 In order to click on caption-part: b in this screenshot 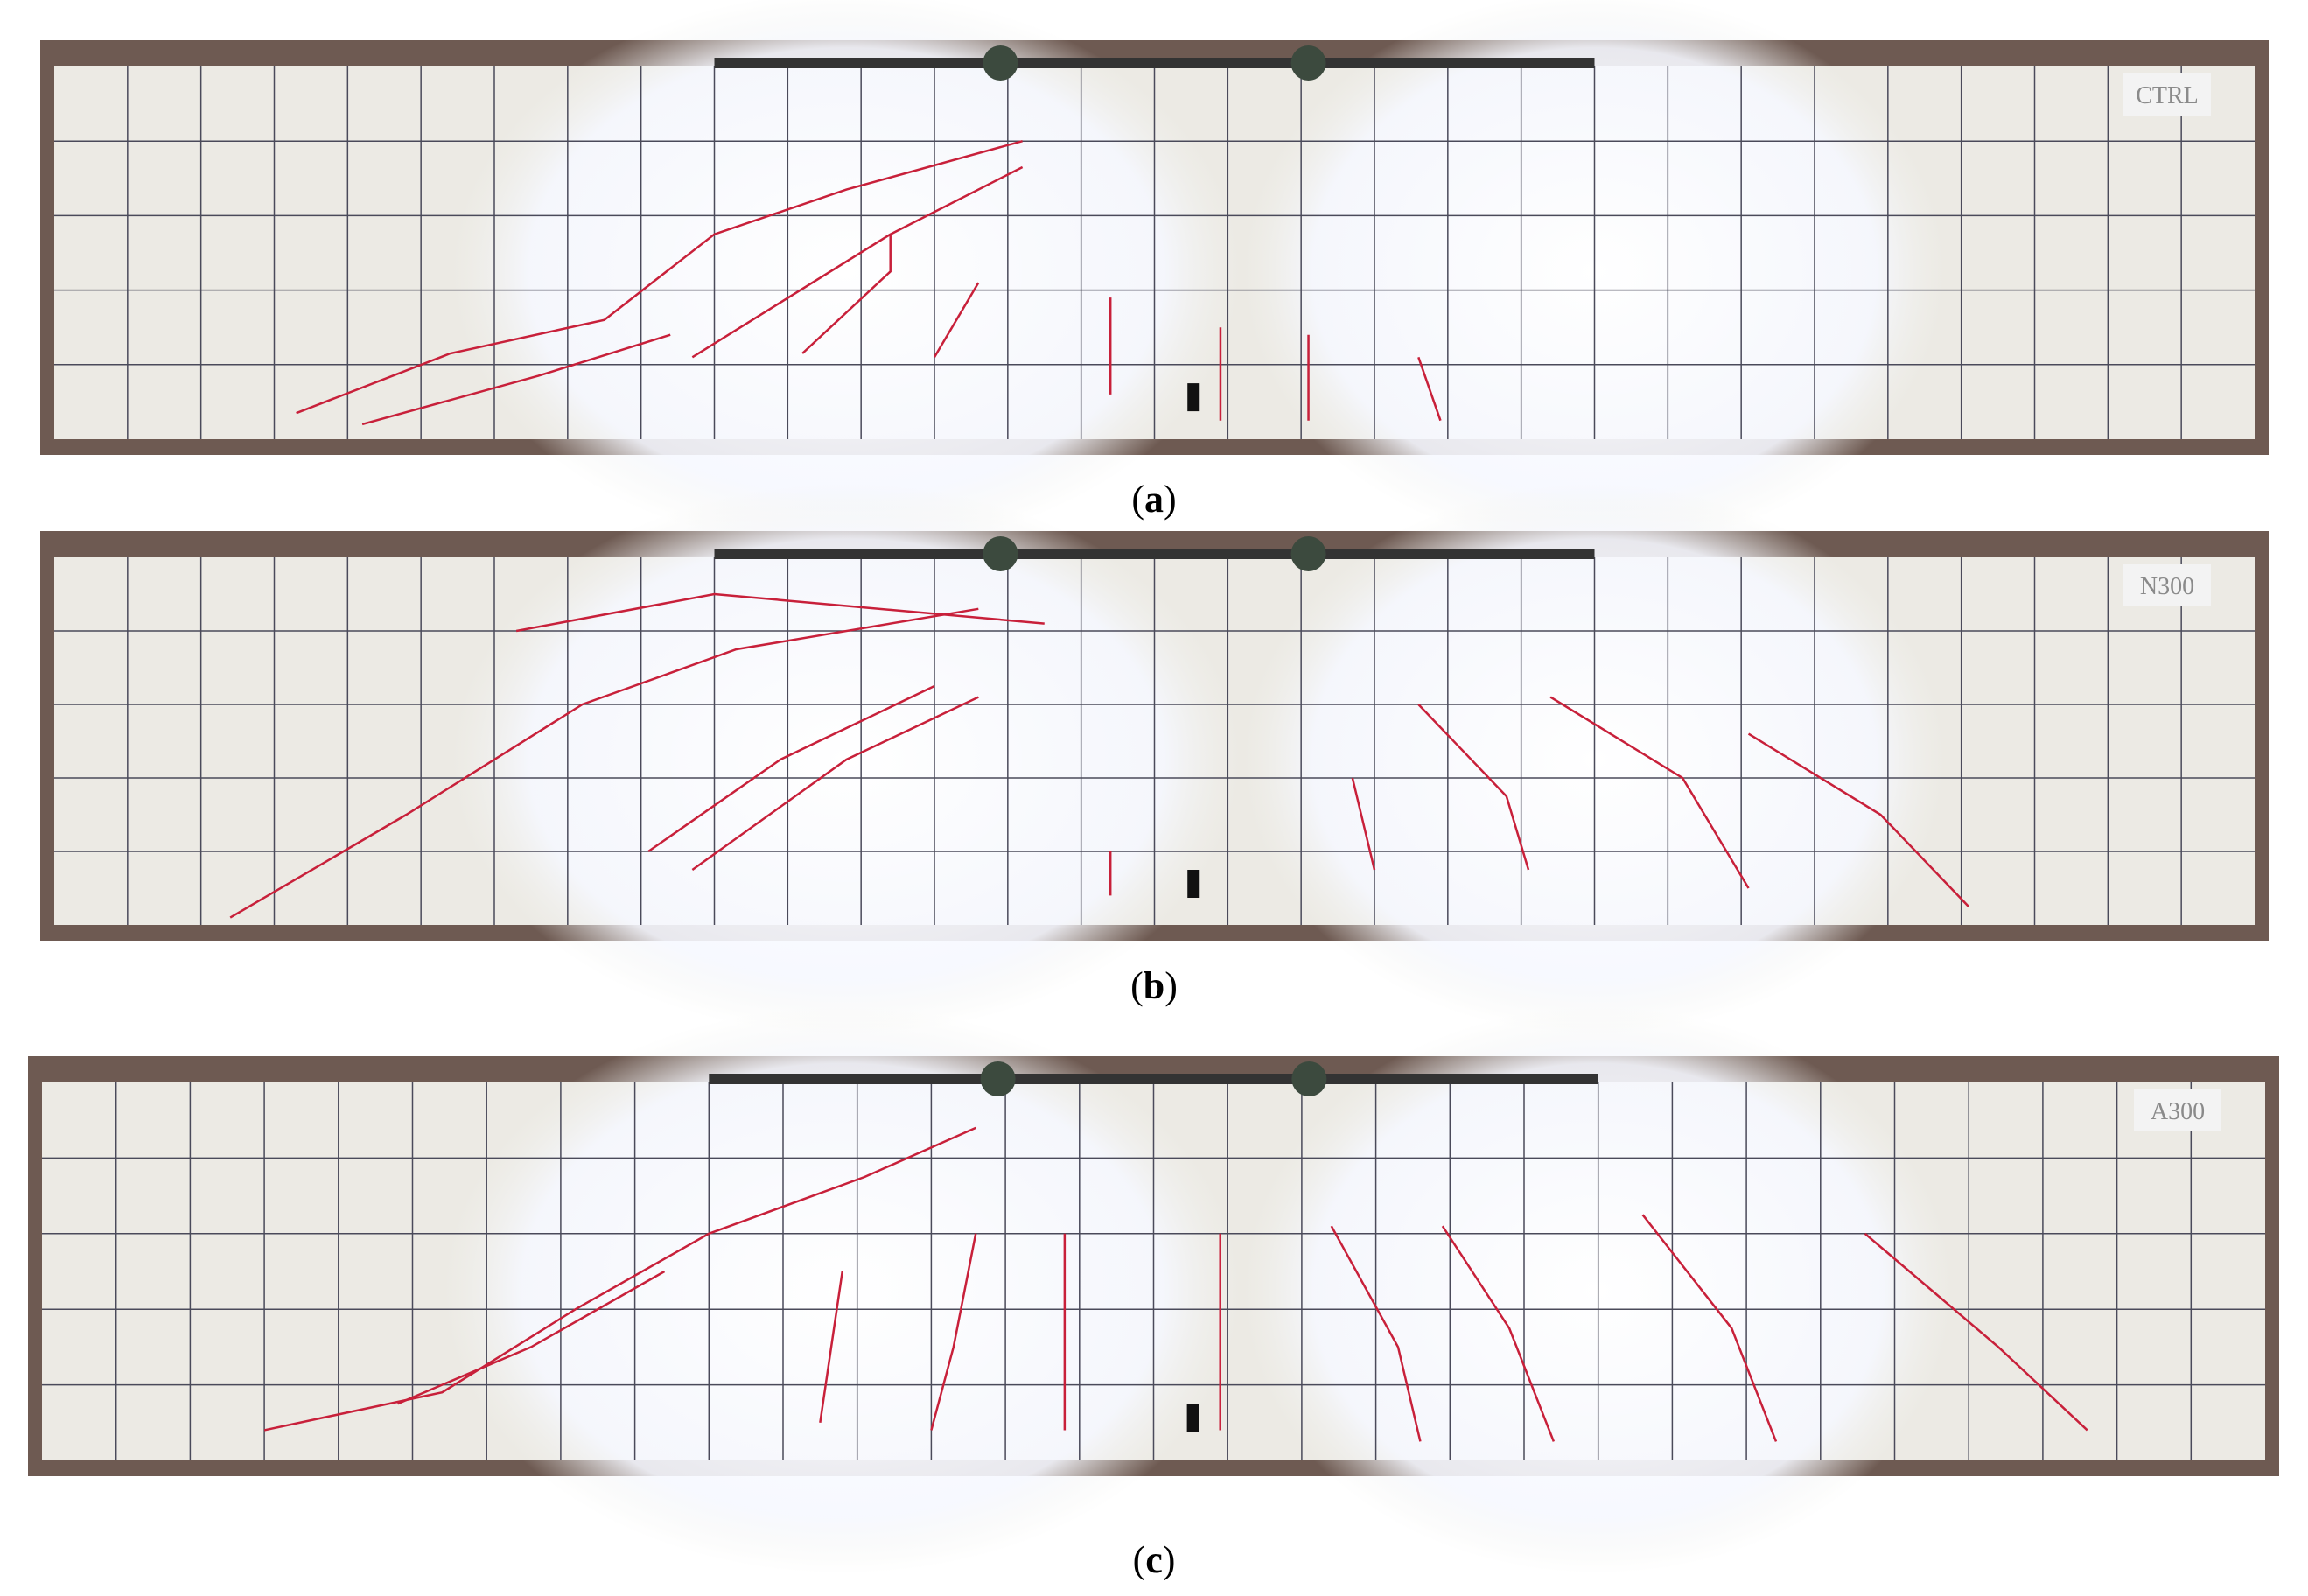, I will do `click(1154, 985)`.